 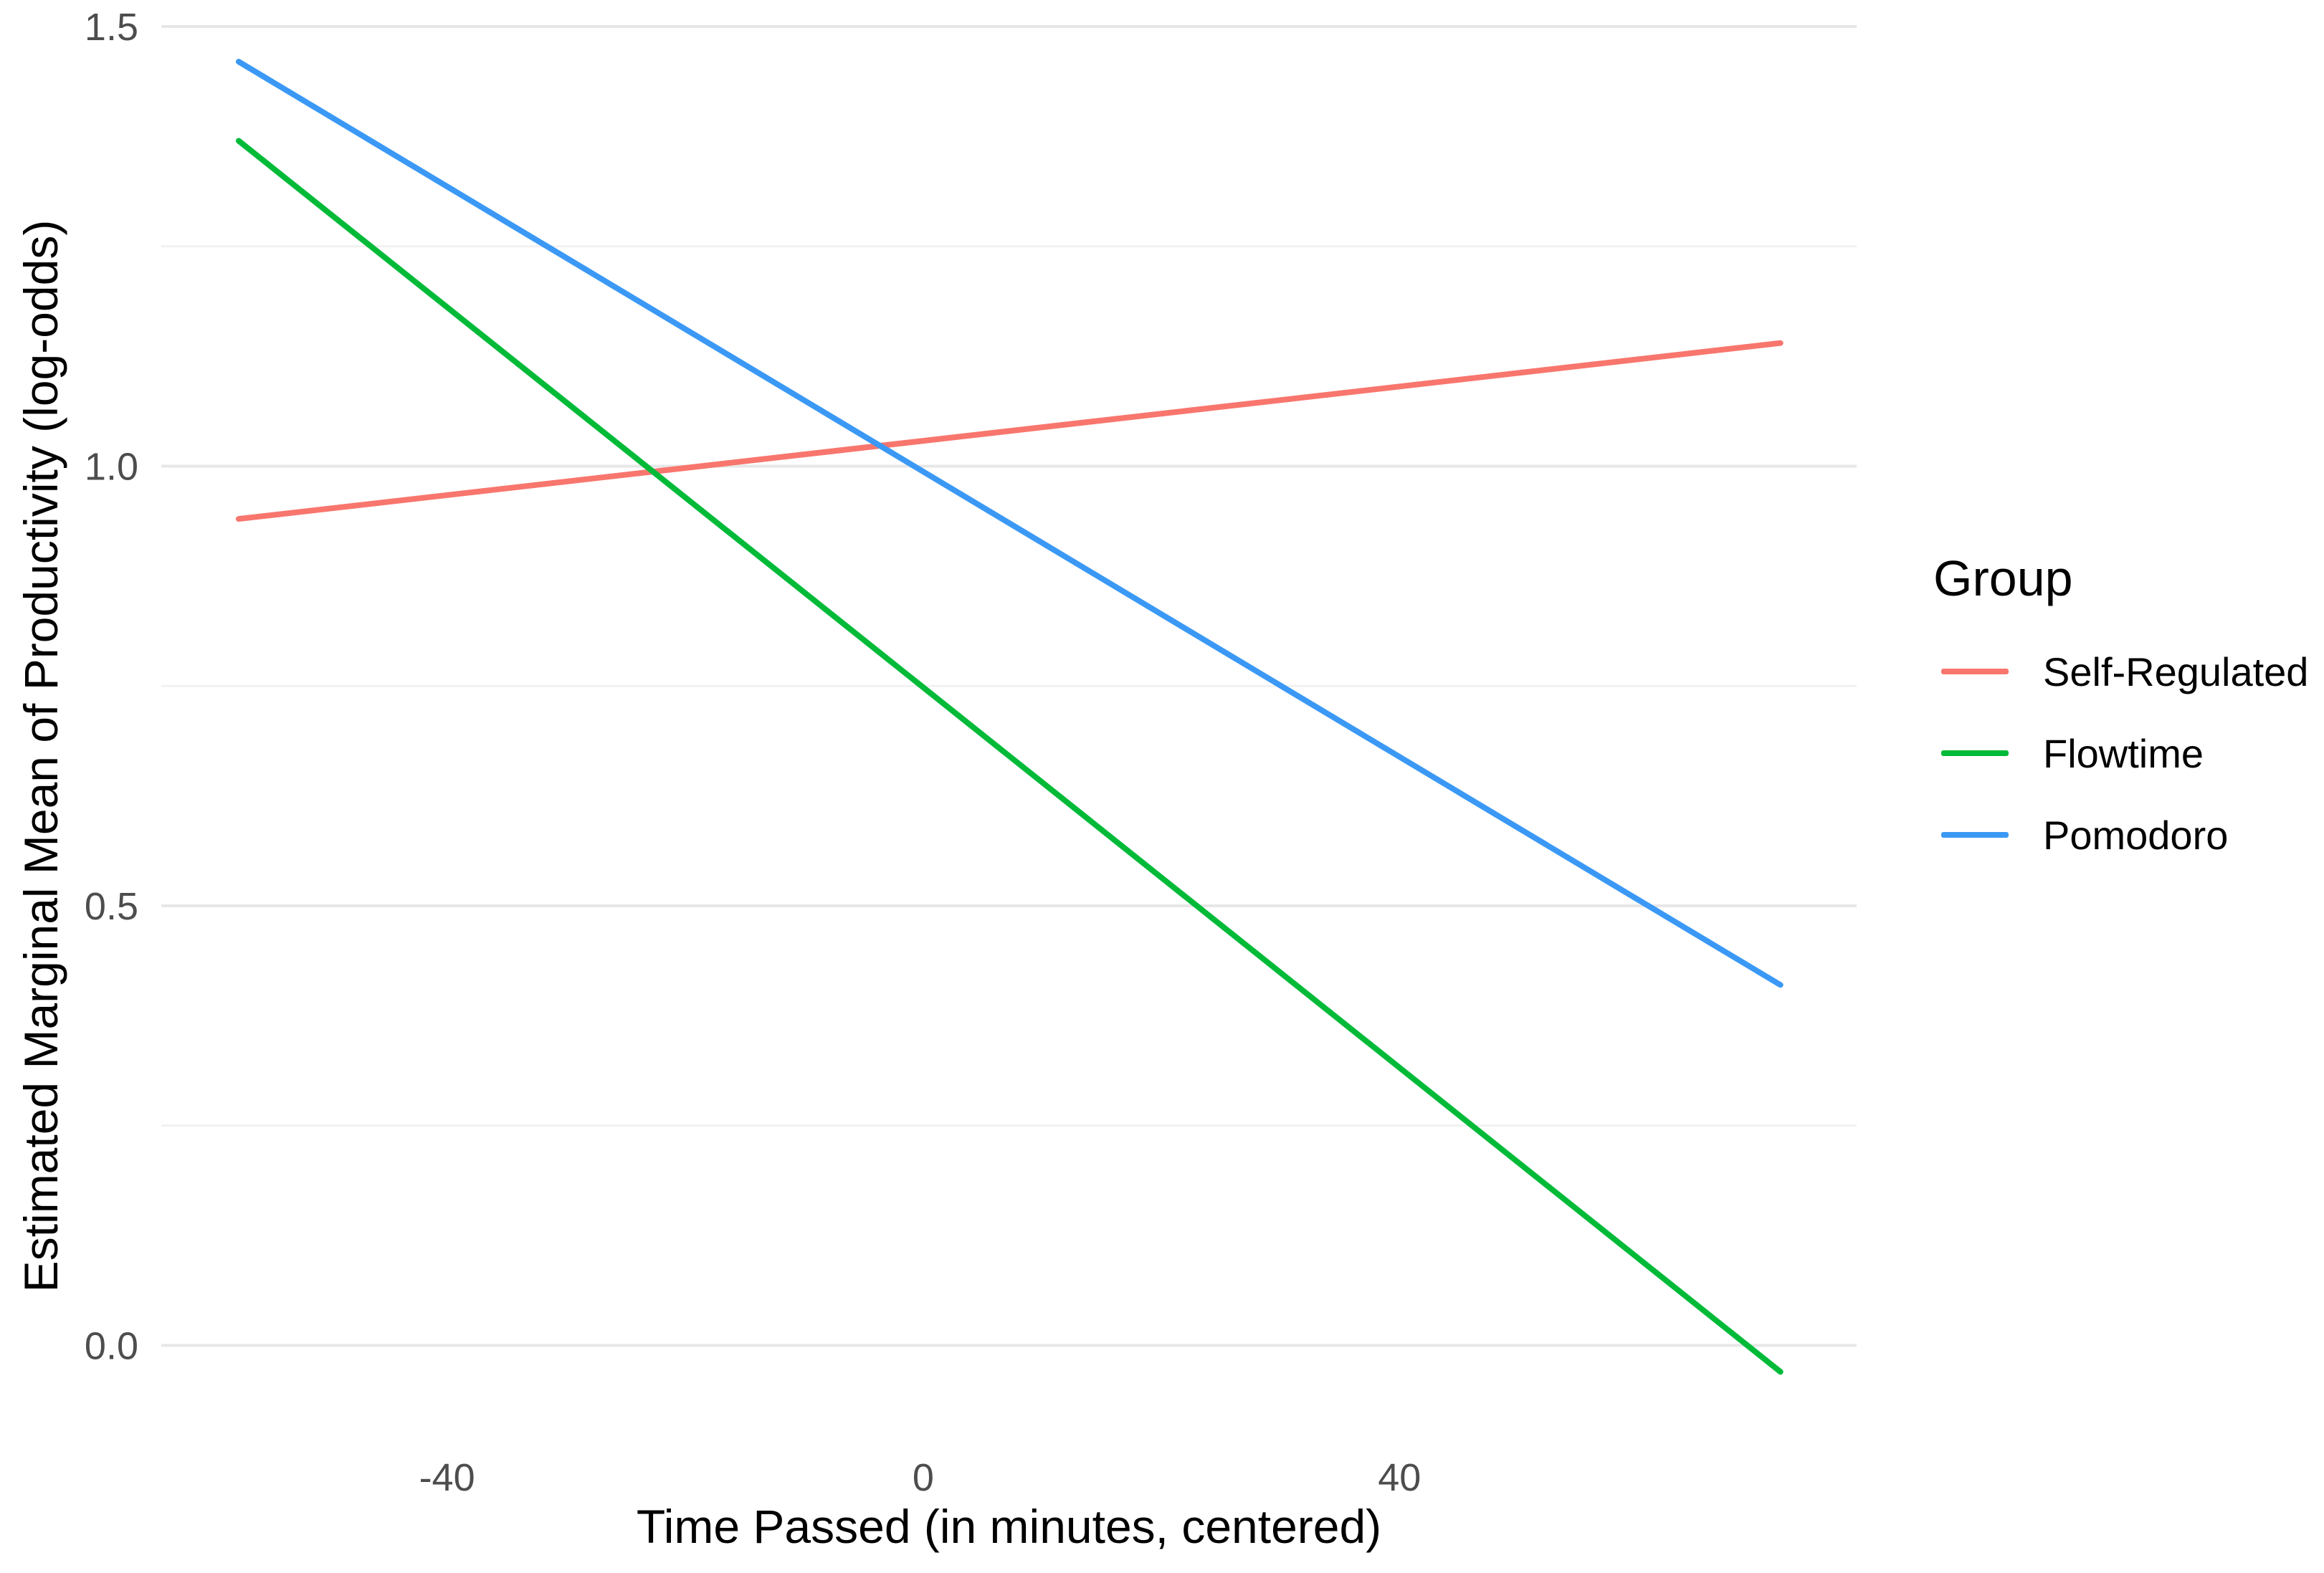 I want to click on legend-rows: Self-Regulated Flowtime Pomodoro, so click(x=2120, y=753).